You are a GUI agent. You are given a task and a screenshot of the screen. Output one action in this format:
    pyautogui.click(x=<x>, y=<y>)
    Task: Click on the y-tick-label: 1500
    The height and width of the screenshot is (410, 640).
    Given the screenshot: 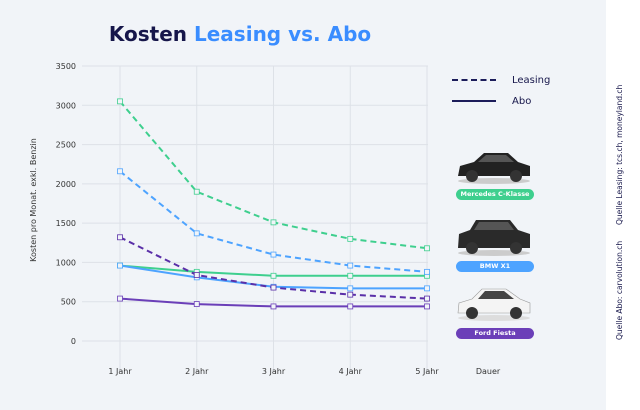 What is the action you would take?
    pyautogui.click(x=66, y=223)
    